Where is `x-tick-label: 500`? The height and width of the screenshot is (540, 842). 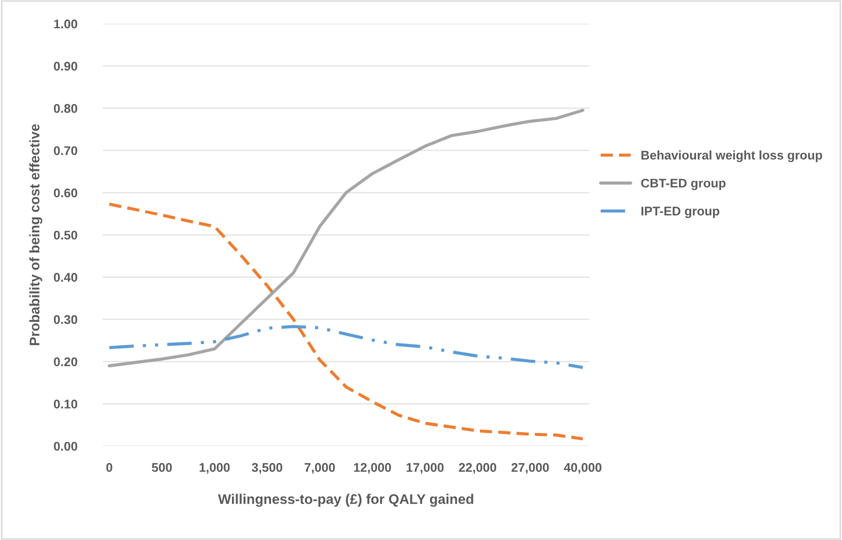 x-tick-label: 500 is located at coordinates (162, 467).